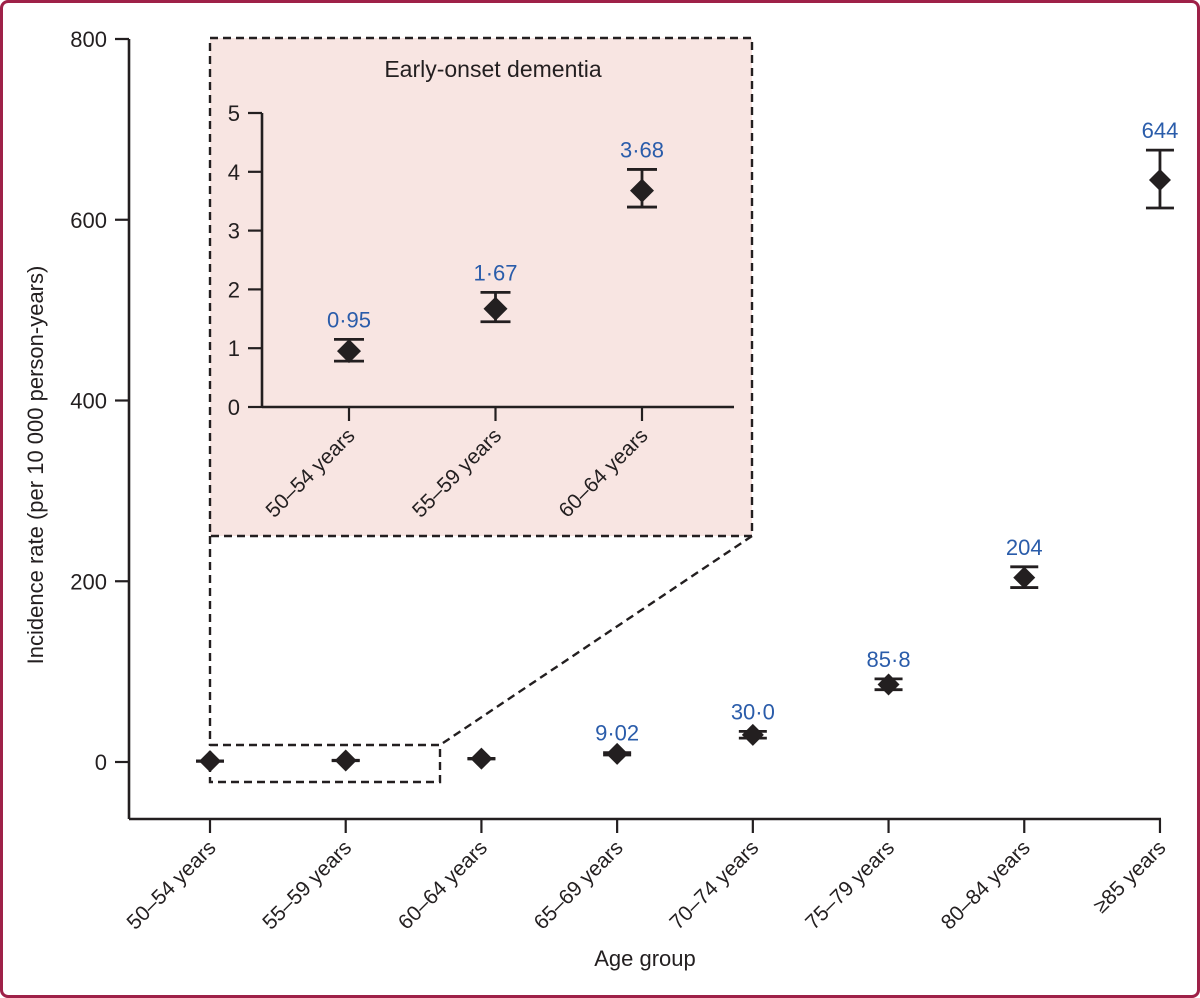  I want to click on x-tick-label: ≥85 years, so click(1129, 876).